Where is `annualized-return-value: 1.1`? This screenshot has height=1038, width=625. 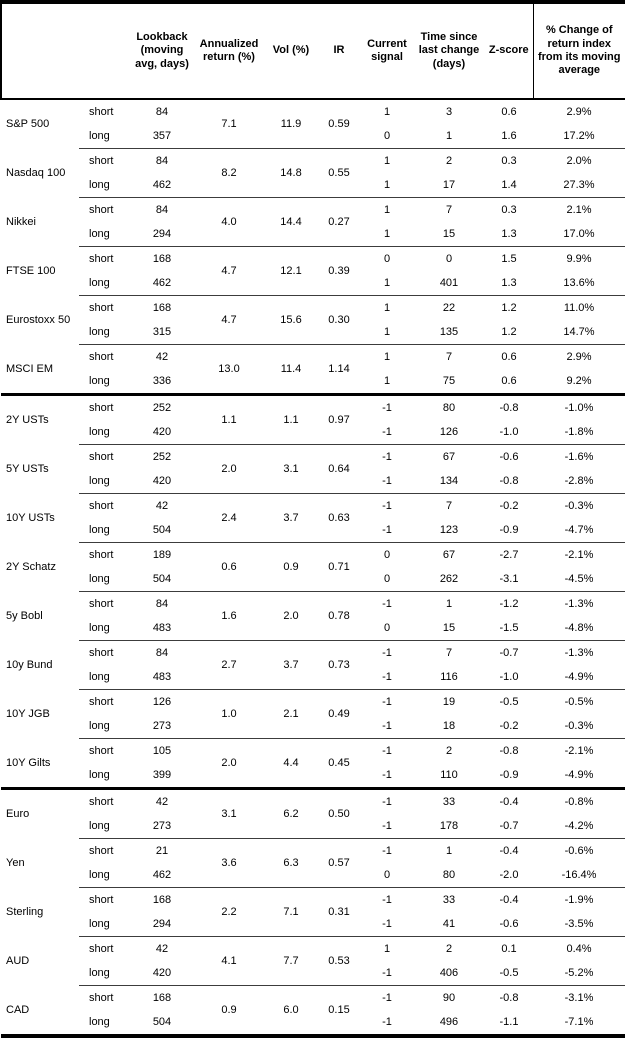 annualized-return-value: 1.1 is located at coordinates (229, 419).